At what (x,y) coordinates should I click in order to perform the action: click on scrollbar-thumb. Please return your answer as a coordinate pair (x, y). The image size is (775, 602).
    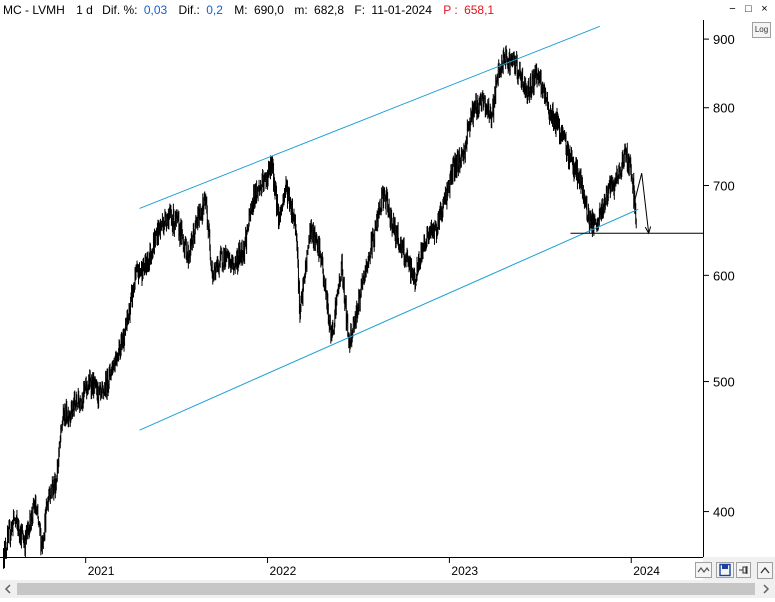
    Looking at the image, I should click on (386, 589).